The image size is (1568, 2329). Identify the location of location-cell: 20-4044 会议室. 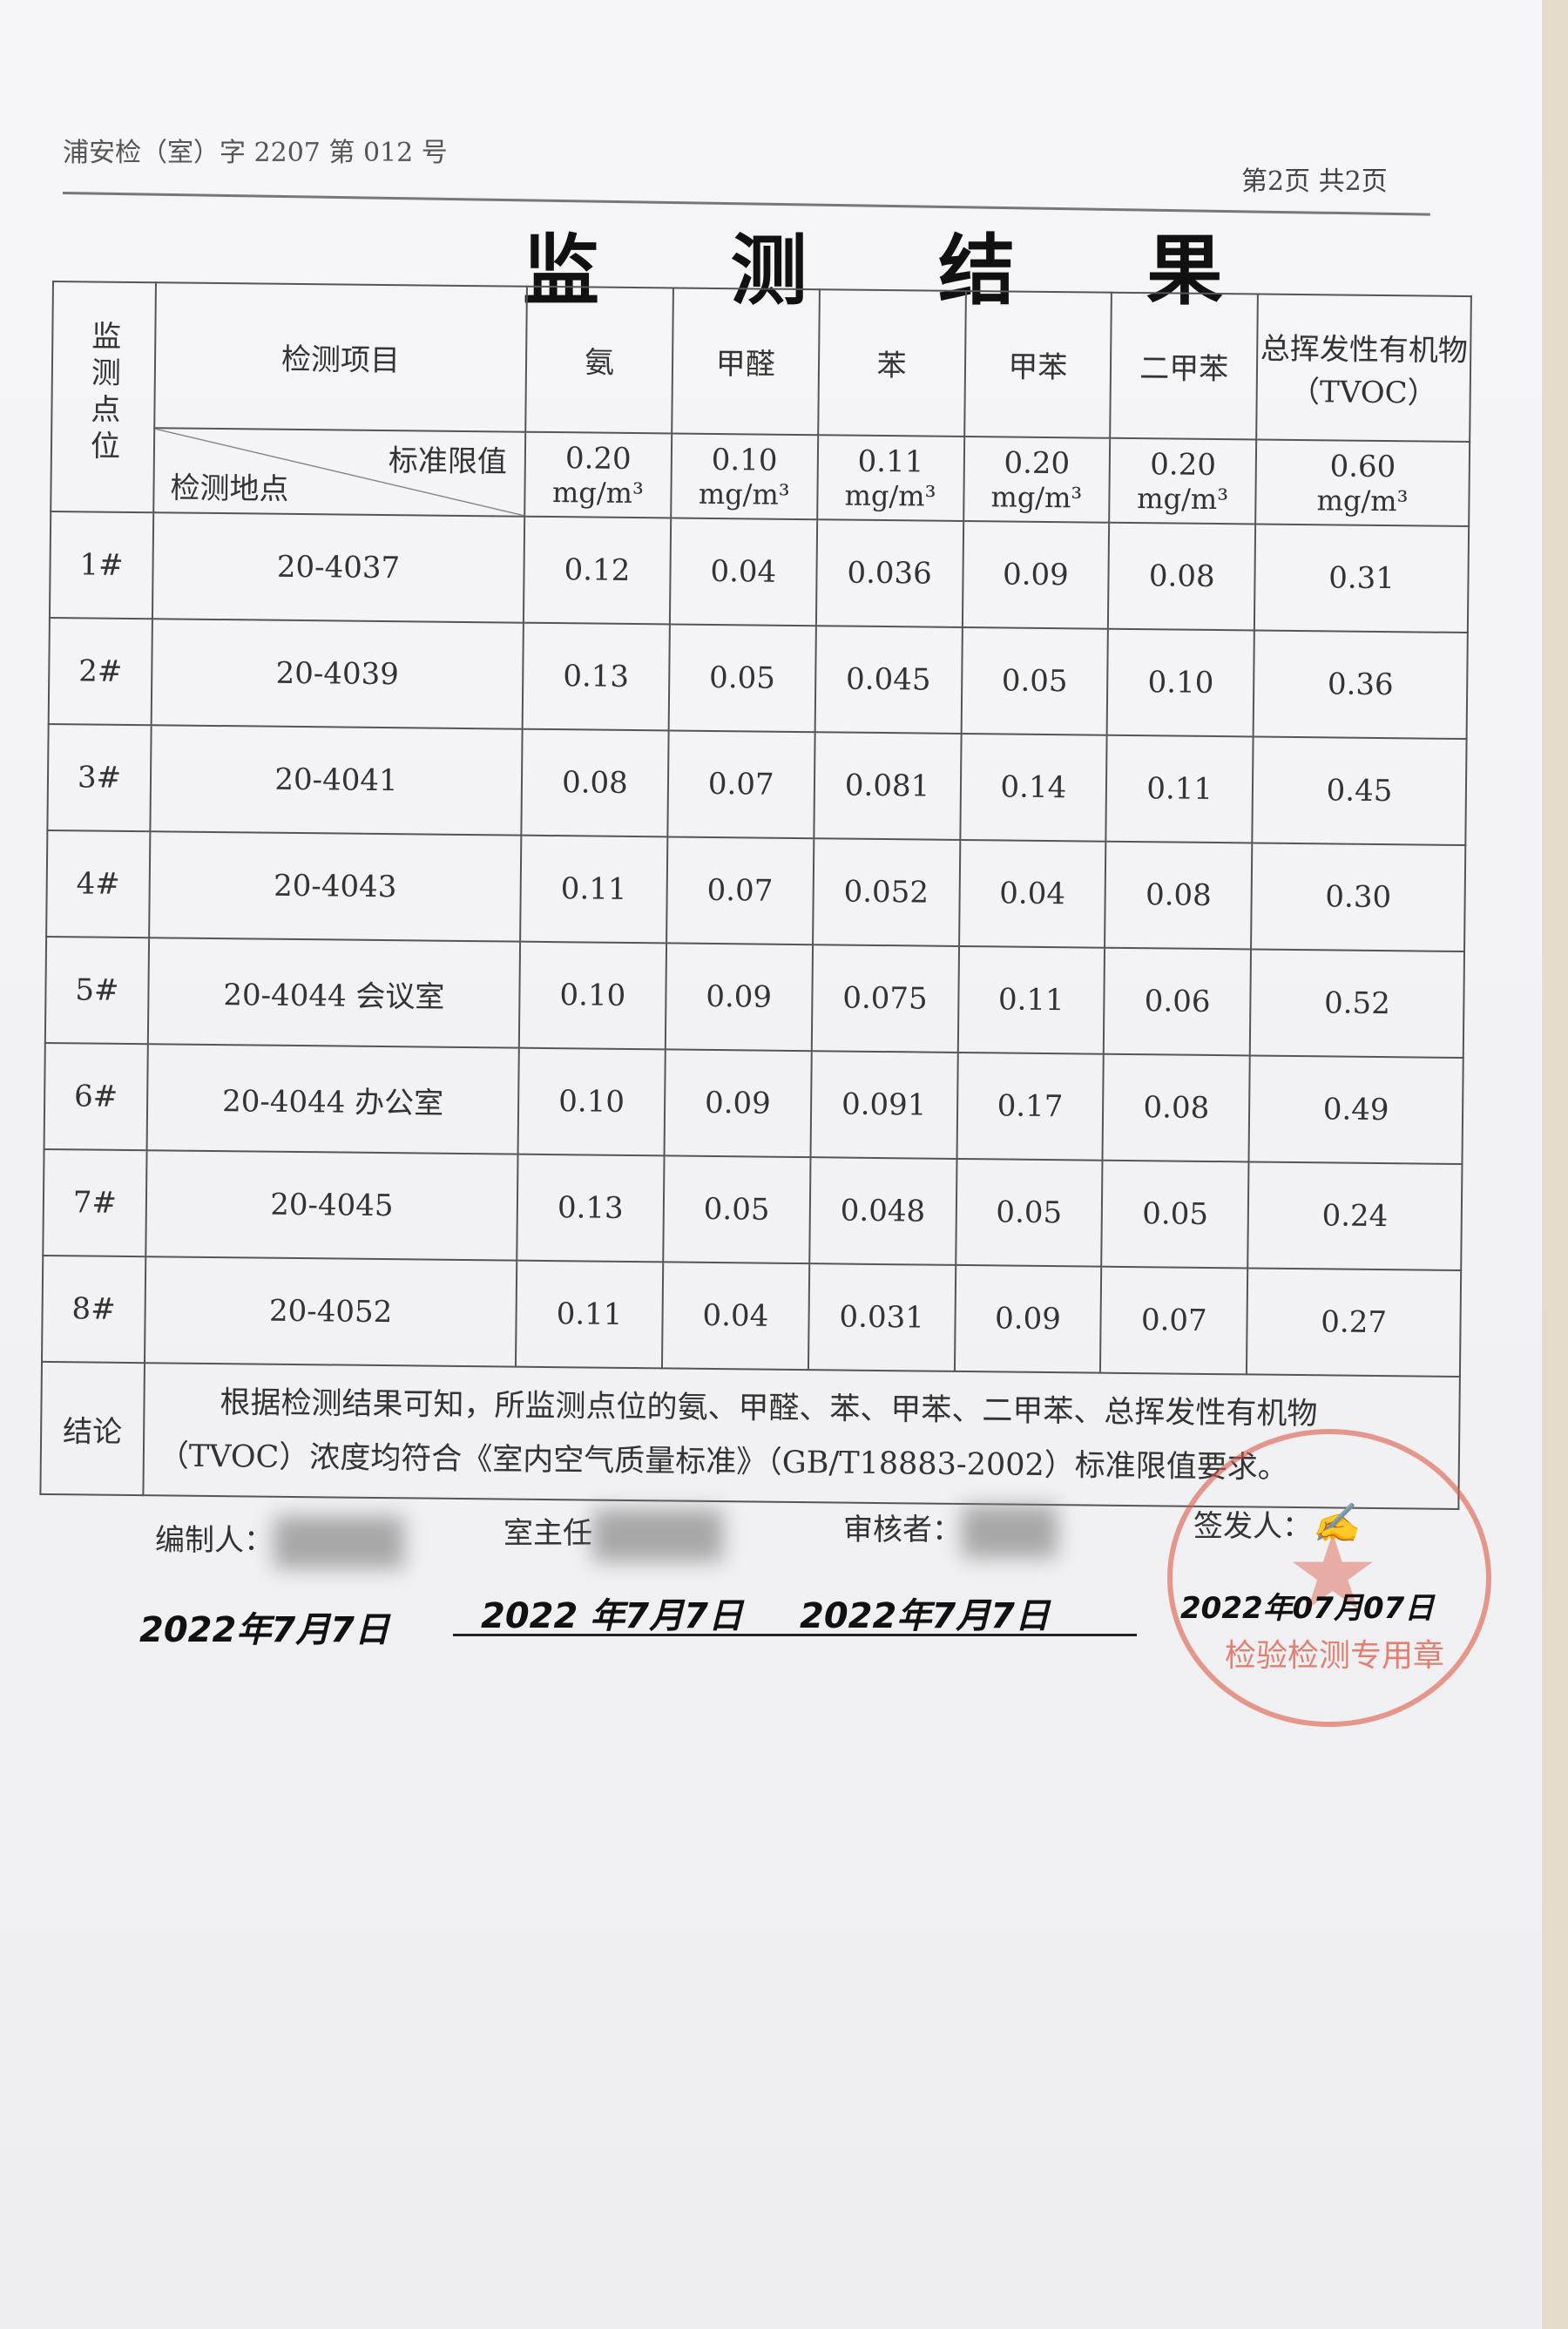
(334, 993).